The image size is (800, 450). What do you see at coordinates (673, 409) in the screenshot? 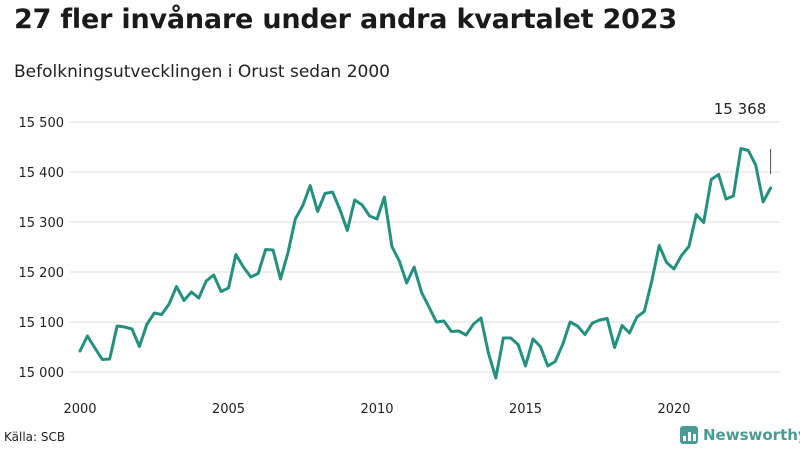
I see `x-tick-label: 2020` at bounding box center [673, 409].